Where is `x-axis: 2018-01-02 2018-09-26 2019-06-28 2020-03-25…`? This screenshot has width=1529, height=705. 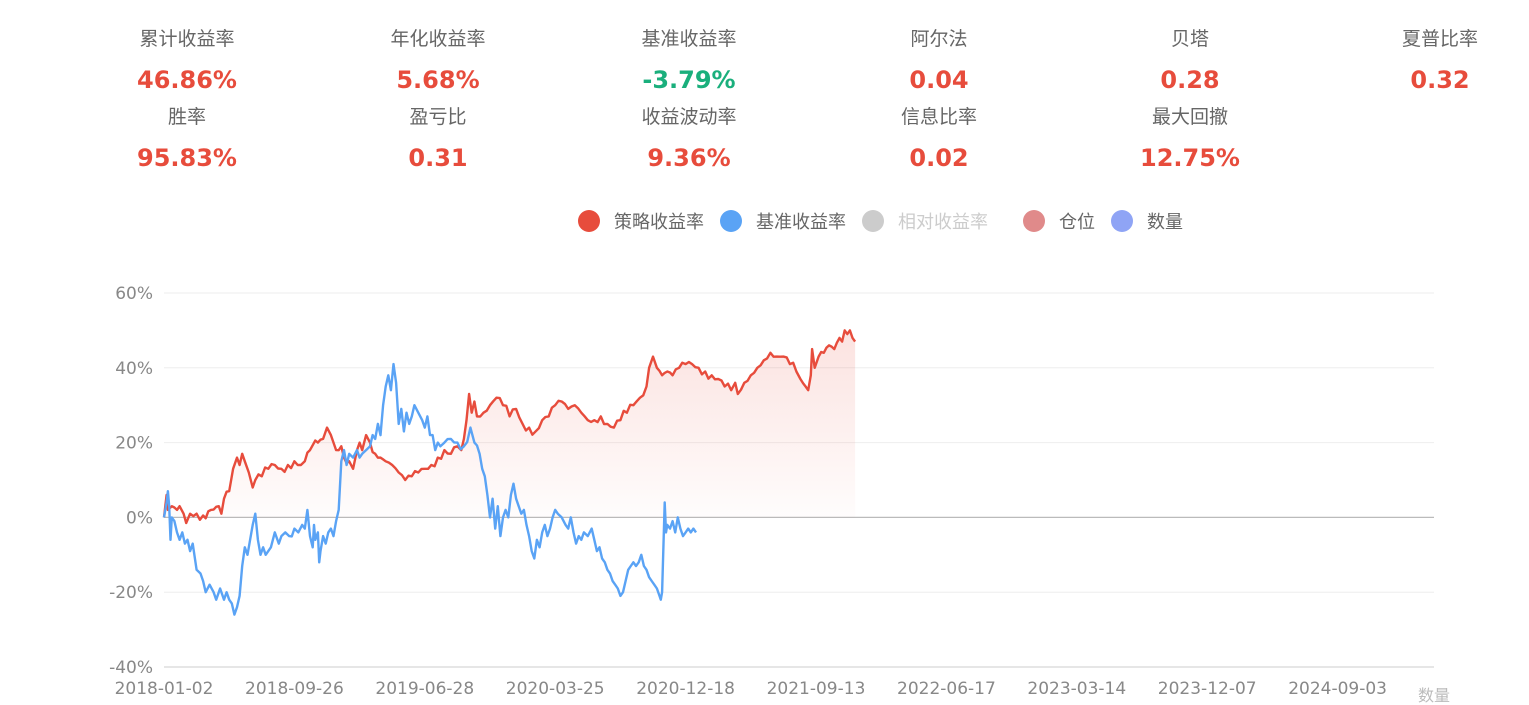
x-axis: 2018-01-02 2018-09-26 2019-06-28 2020-03-25… is located at coordinates (774, 682).